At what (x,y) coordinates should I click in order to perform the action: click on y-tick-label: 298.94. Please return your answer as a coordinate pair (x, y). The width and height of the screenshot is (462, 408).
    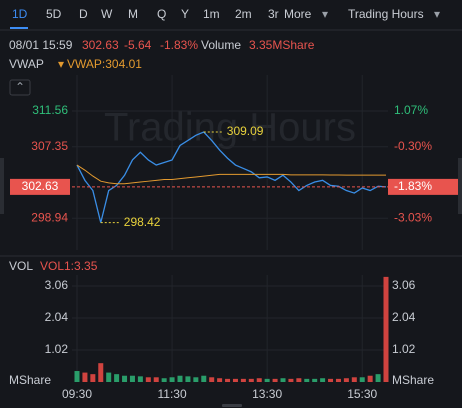
    Looking at the image, I should click on (49, 217).